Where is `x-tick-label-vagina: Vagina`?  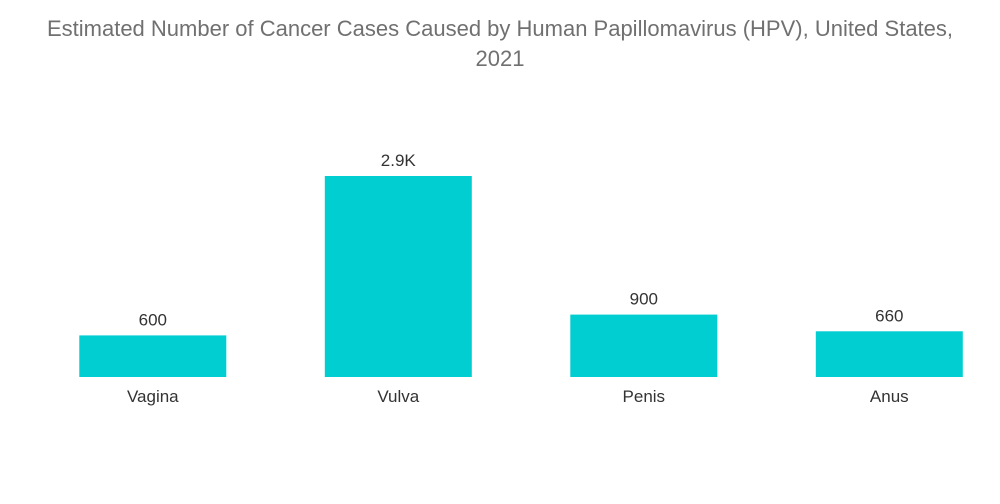
x-tick-label-vagina: Vagina is located at coordinates (153, 396).